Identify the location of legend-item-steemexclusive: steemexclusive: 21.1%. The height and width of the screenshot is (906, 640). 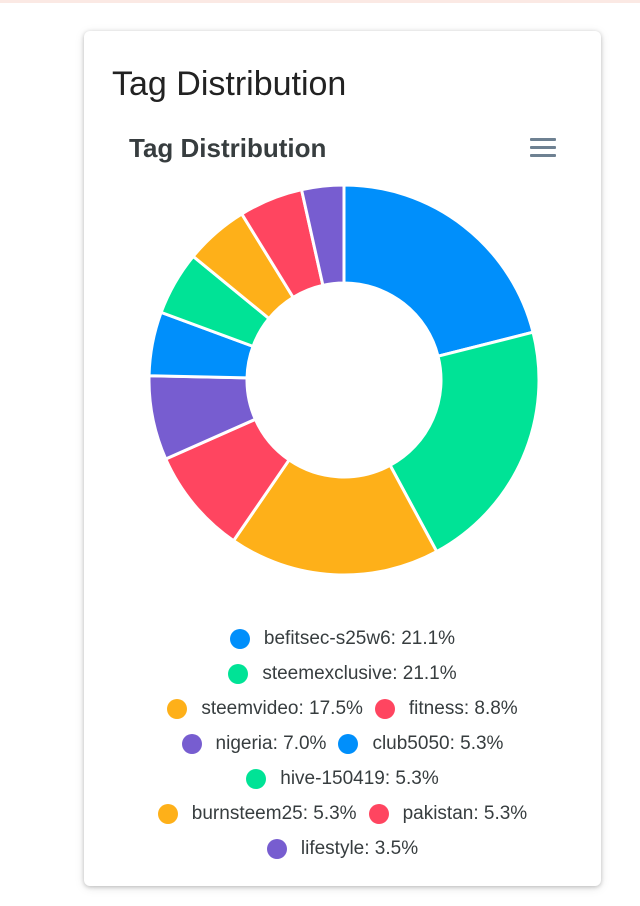
(342, 673).